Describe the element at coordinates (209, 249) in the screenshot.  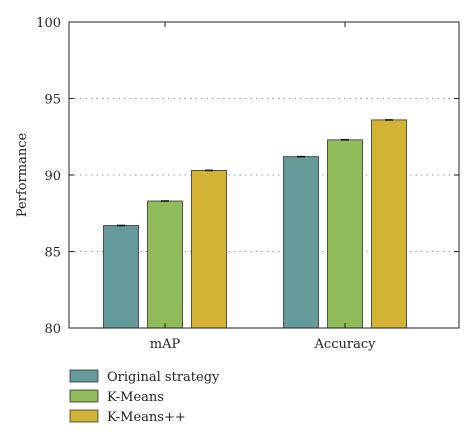
I see `bar-k-means--map` at that location.